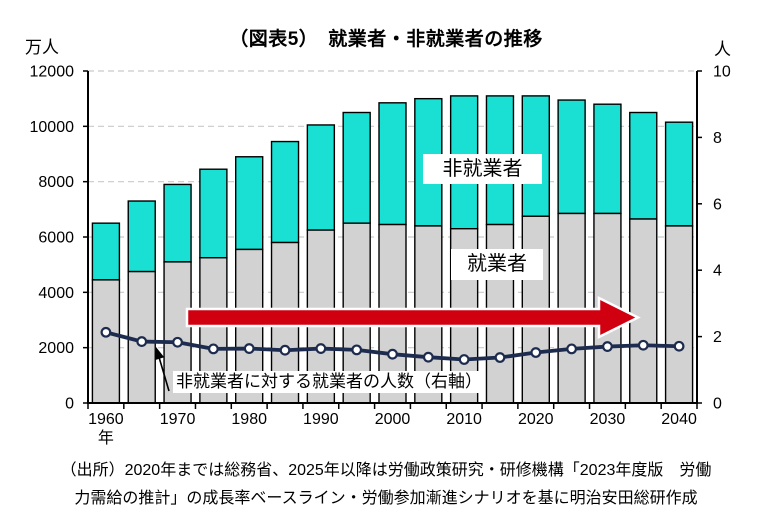 The height and width of the screenshot is (526, 772). What do you see at coordinates (159, 354) in the screenshot?
I see `pointer-arrowhead` at bounding box center [159, 354].